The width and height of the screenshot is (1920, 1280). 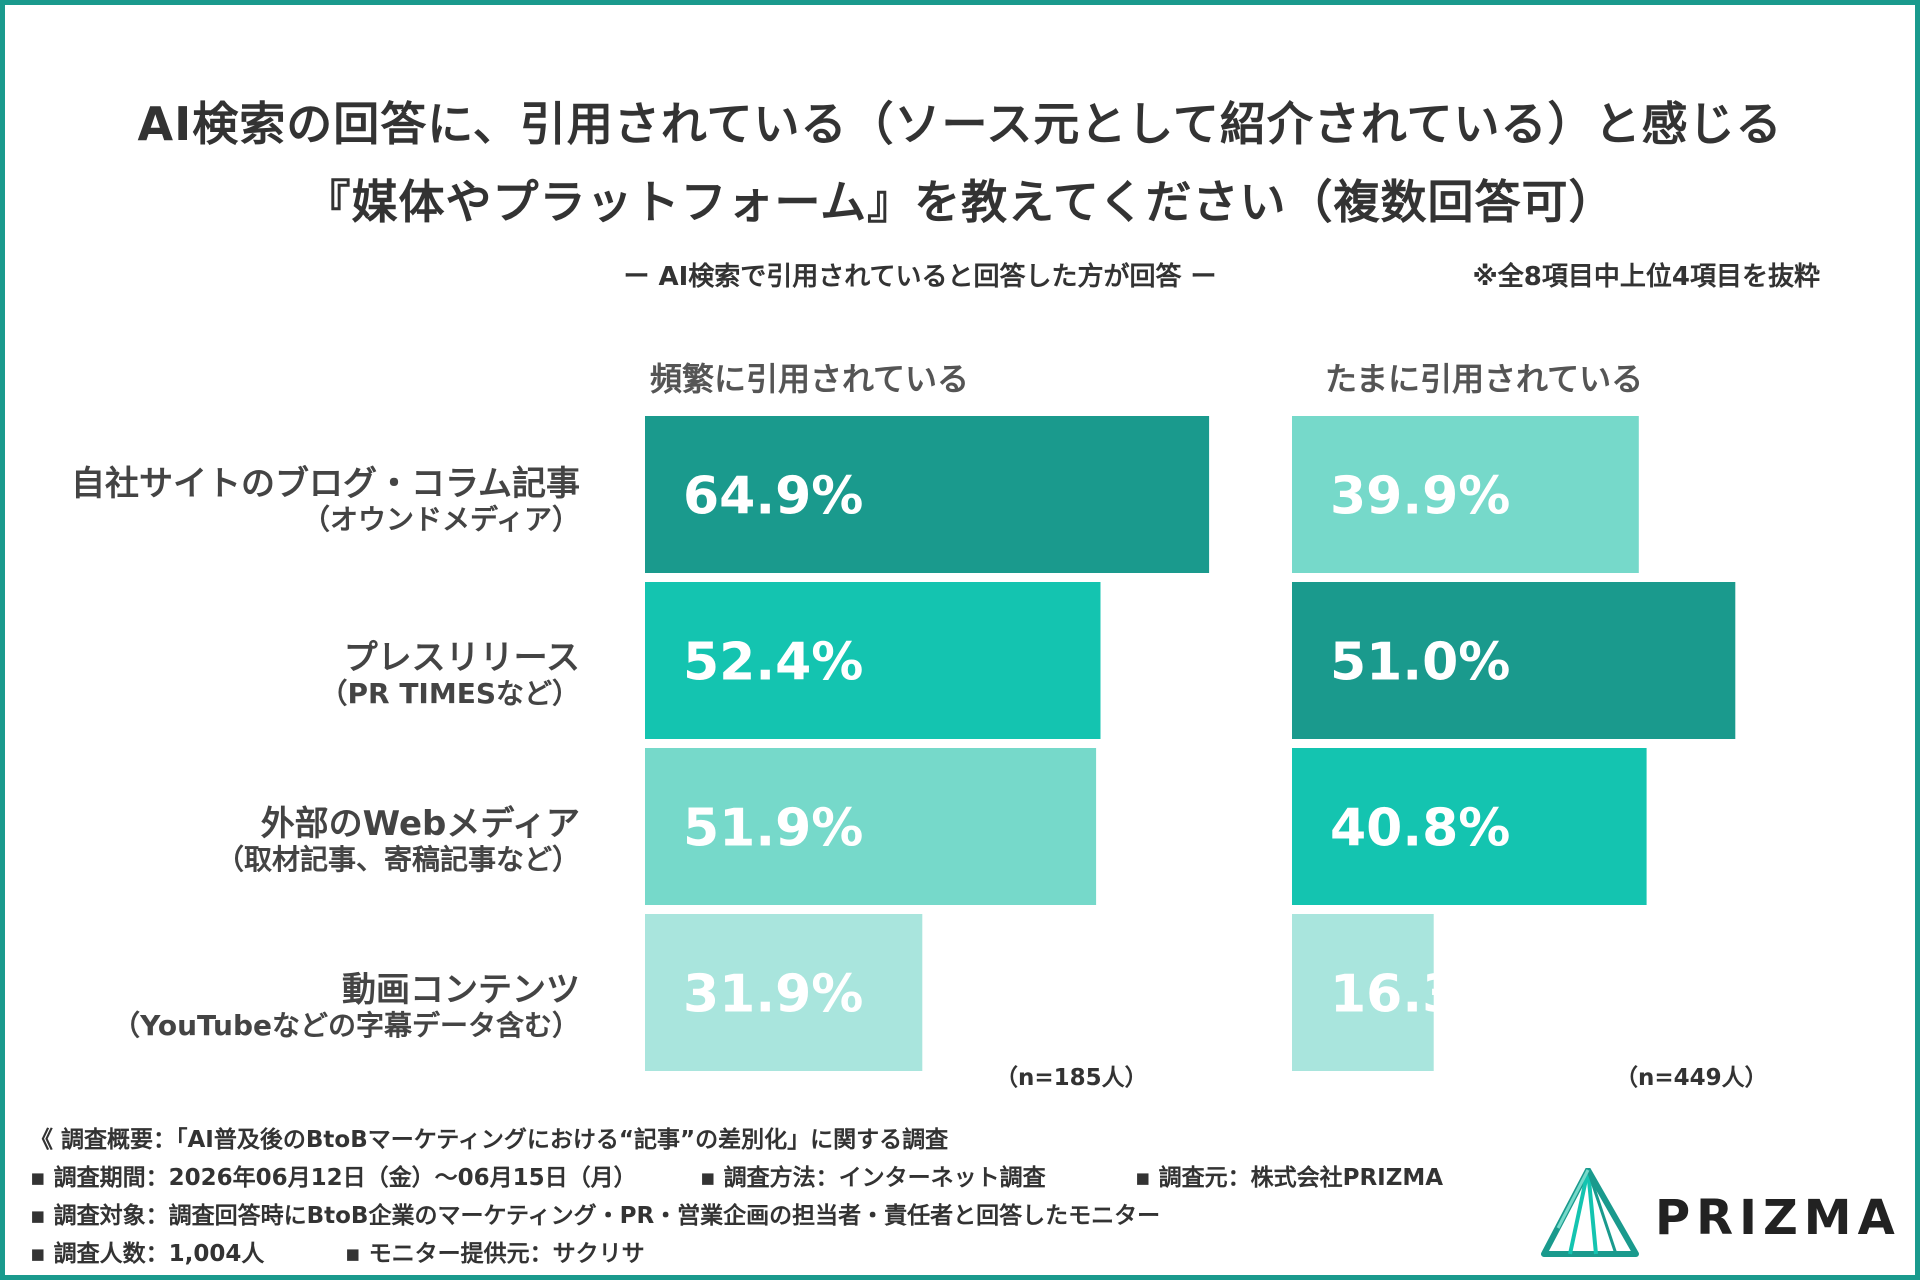 I want to click on bar-s1-c1, so click(x=1514, y=660).